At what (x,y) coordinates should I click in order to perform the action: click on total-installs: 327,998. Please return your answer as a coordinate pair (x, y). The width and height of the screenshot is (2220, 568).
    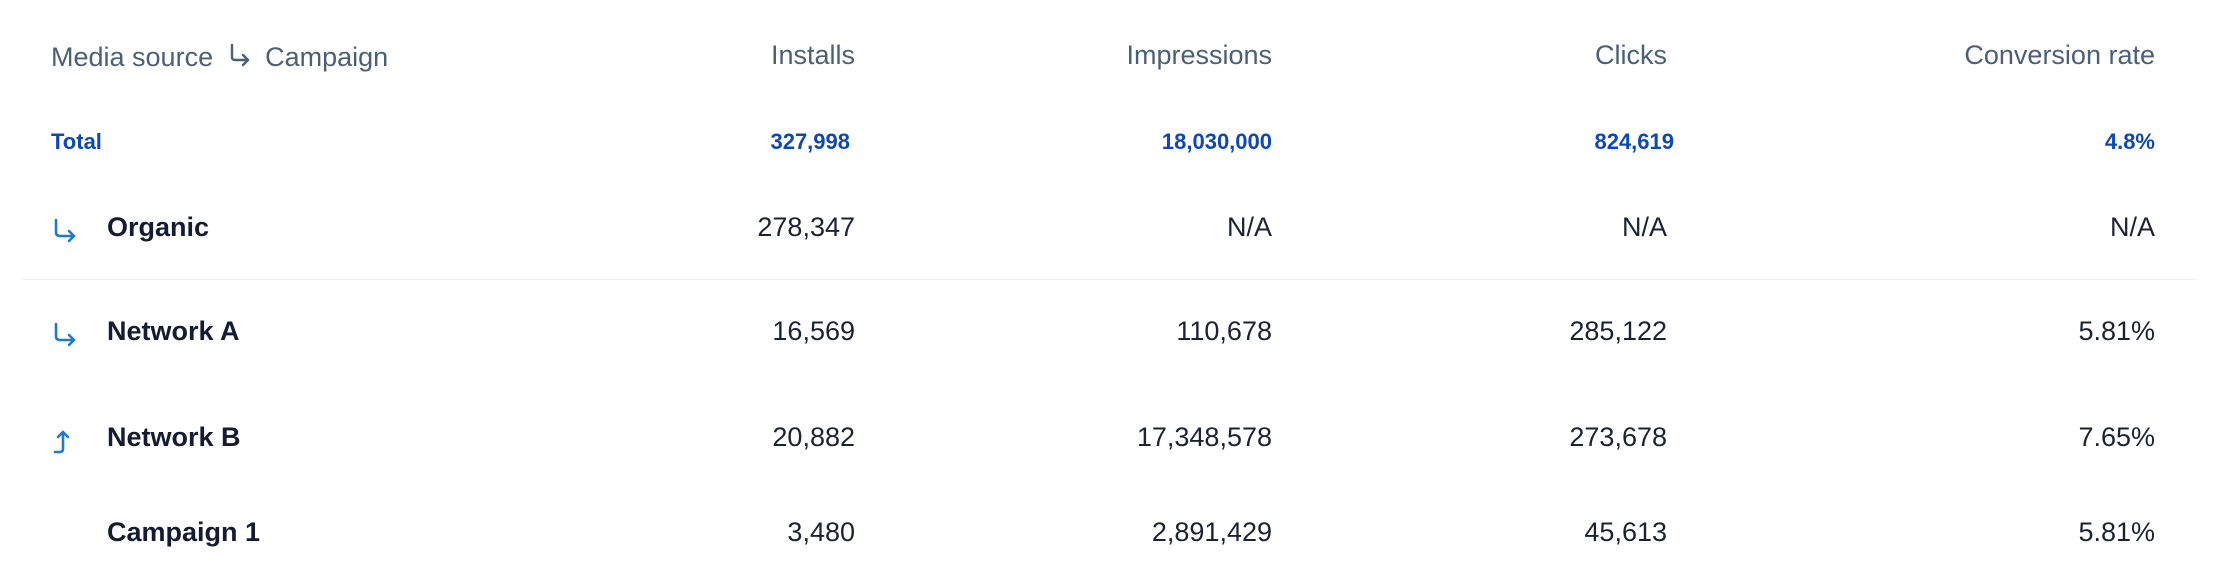
    Looking at the image, I should click on (810, 141).